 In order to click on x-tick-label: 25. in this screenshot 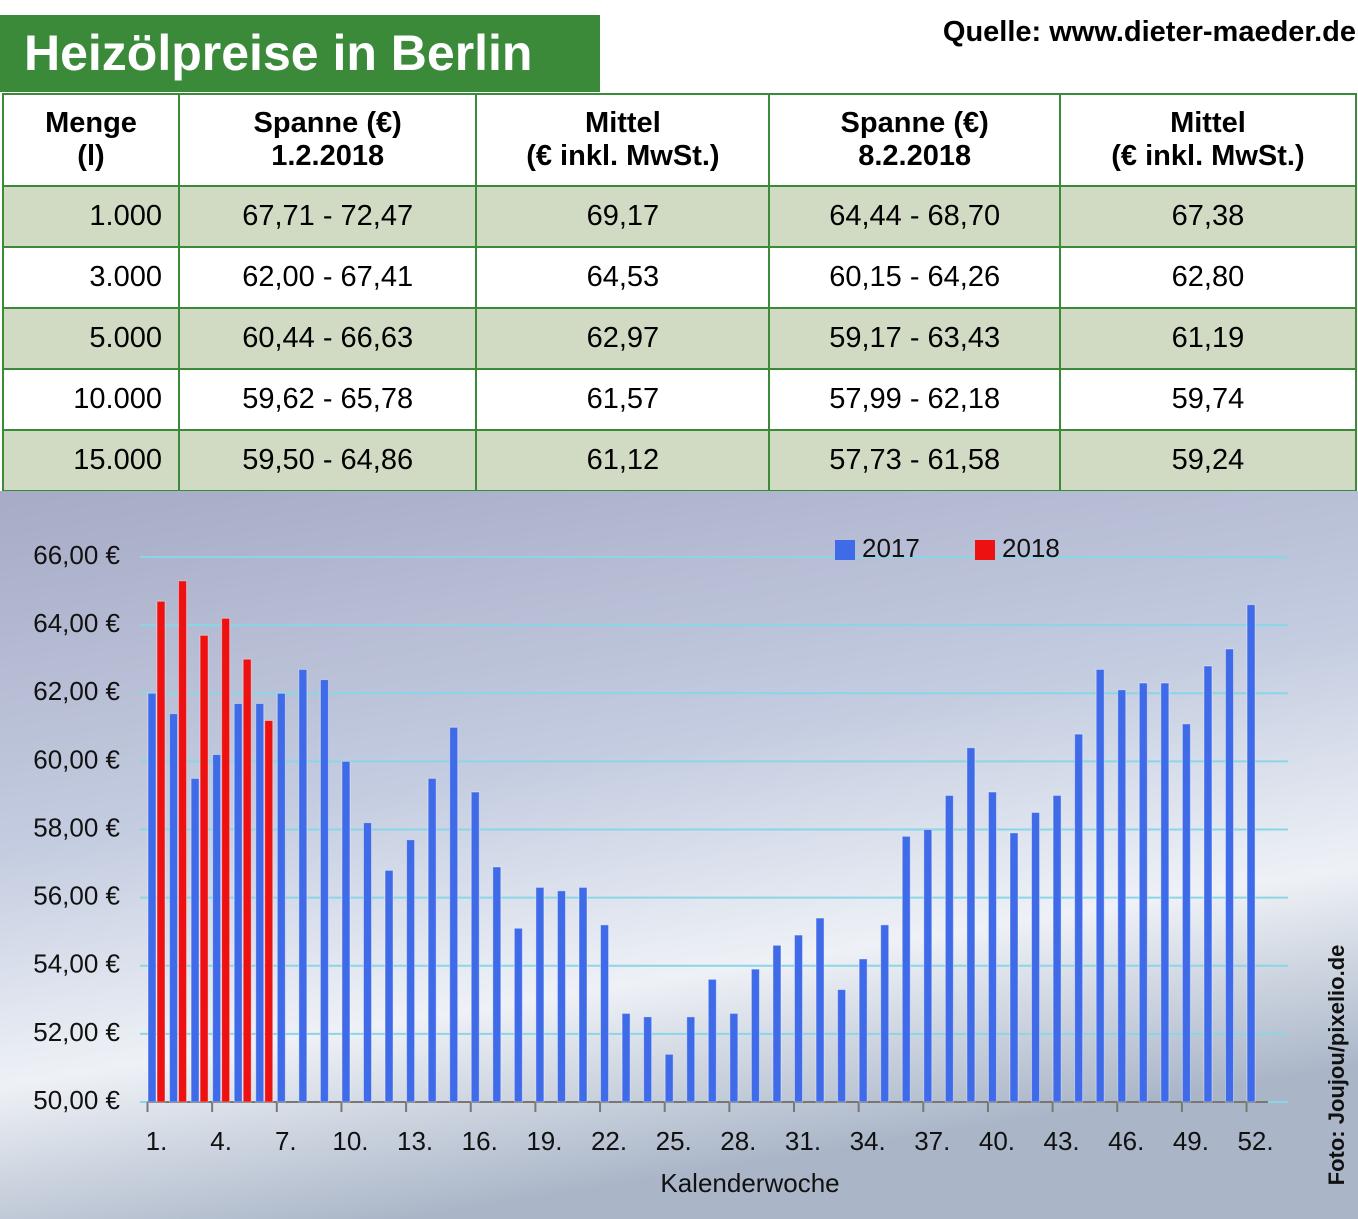, I will do `click(674, 1141)`.